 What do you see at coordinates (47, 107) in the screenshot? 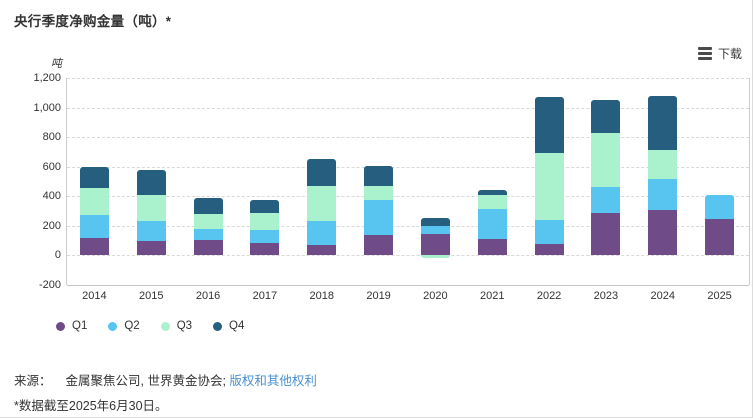
I see `y-tick-label-1000: 1,000` at bounding box center [47, 107].